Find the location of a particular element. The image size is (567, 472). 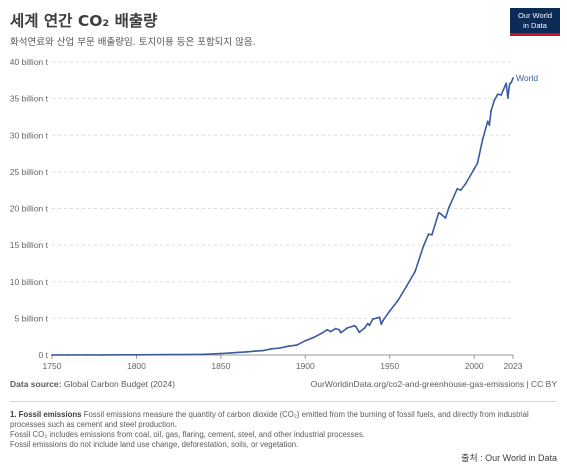

x-tick-label: 1850 is located at coordinates (220, 366).